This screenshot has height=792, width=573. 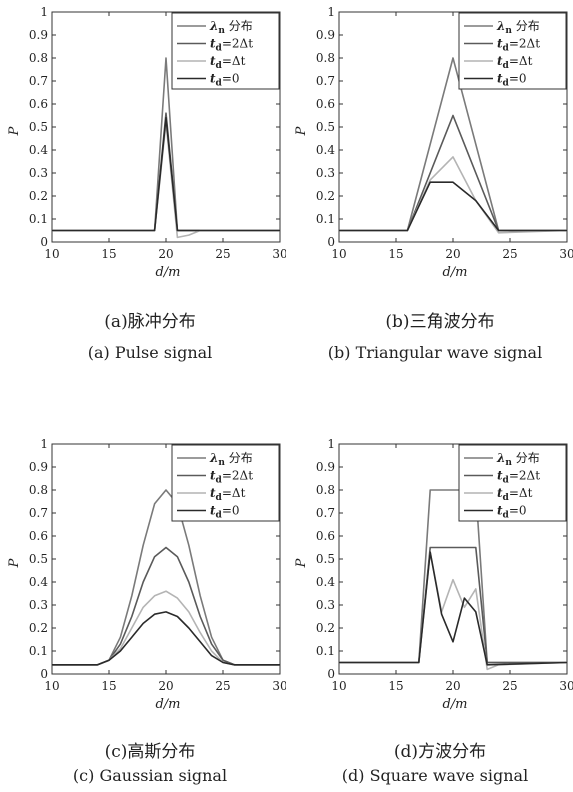 What do you see at coordinates (150, 752) in the screenshot?
I see `caption-zh-gaussian: (c)高斯分布` at bounding box center [150, 752].